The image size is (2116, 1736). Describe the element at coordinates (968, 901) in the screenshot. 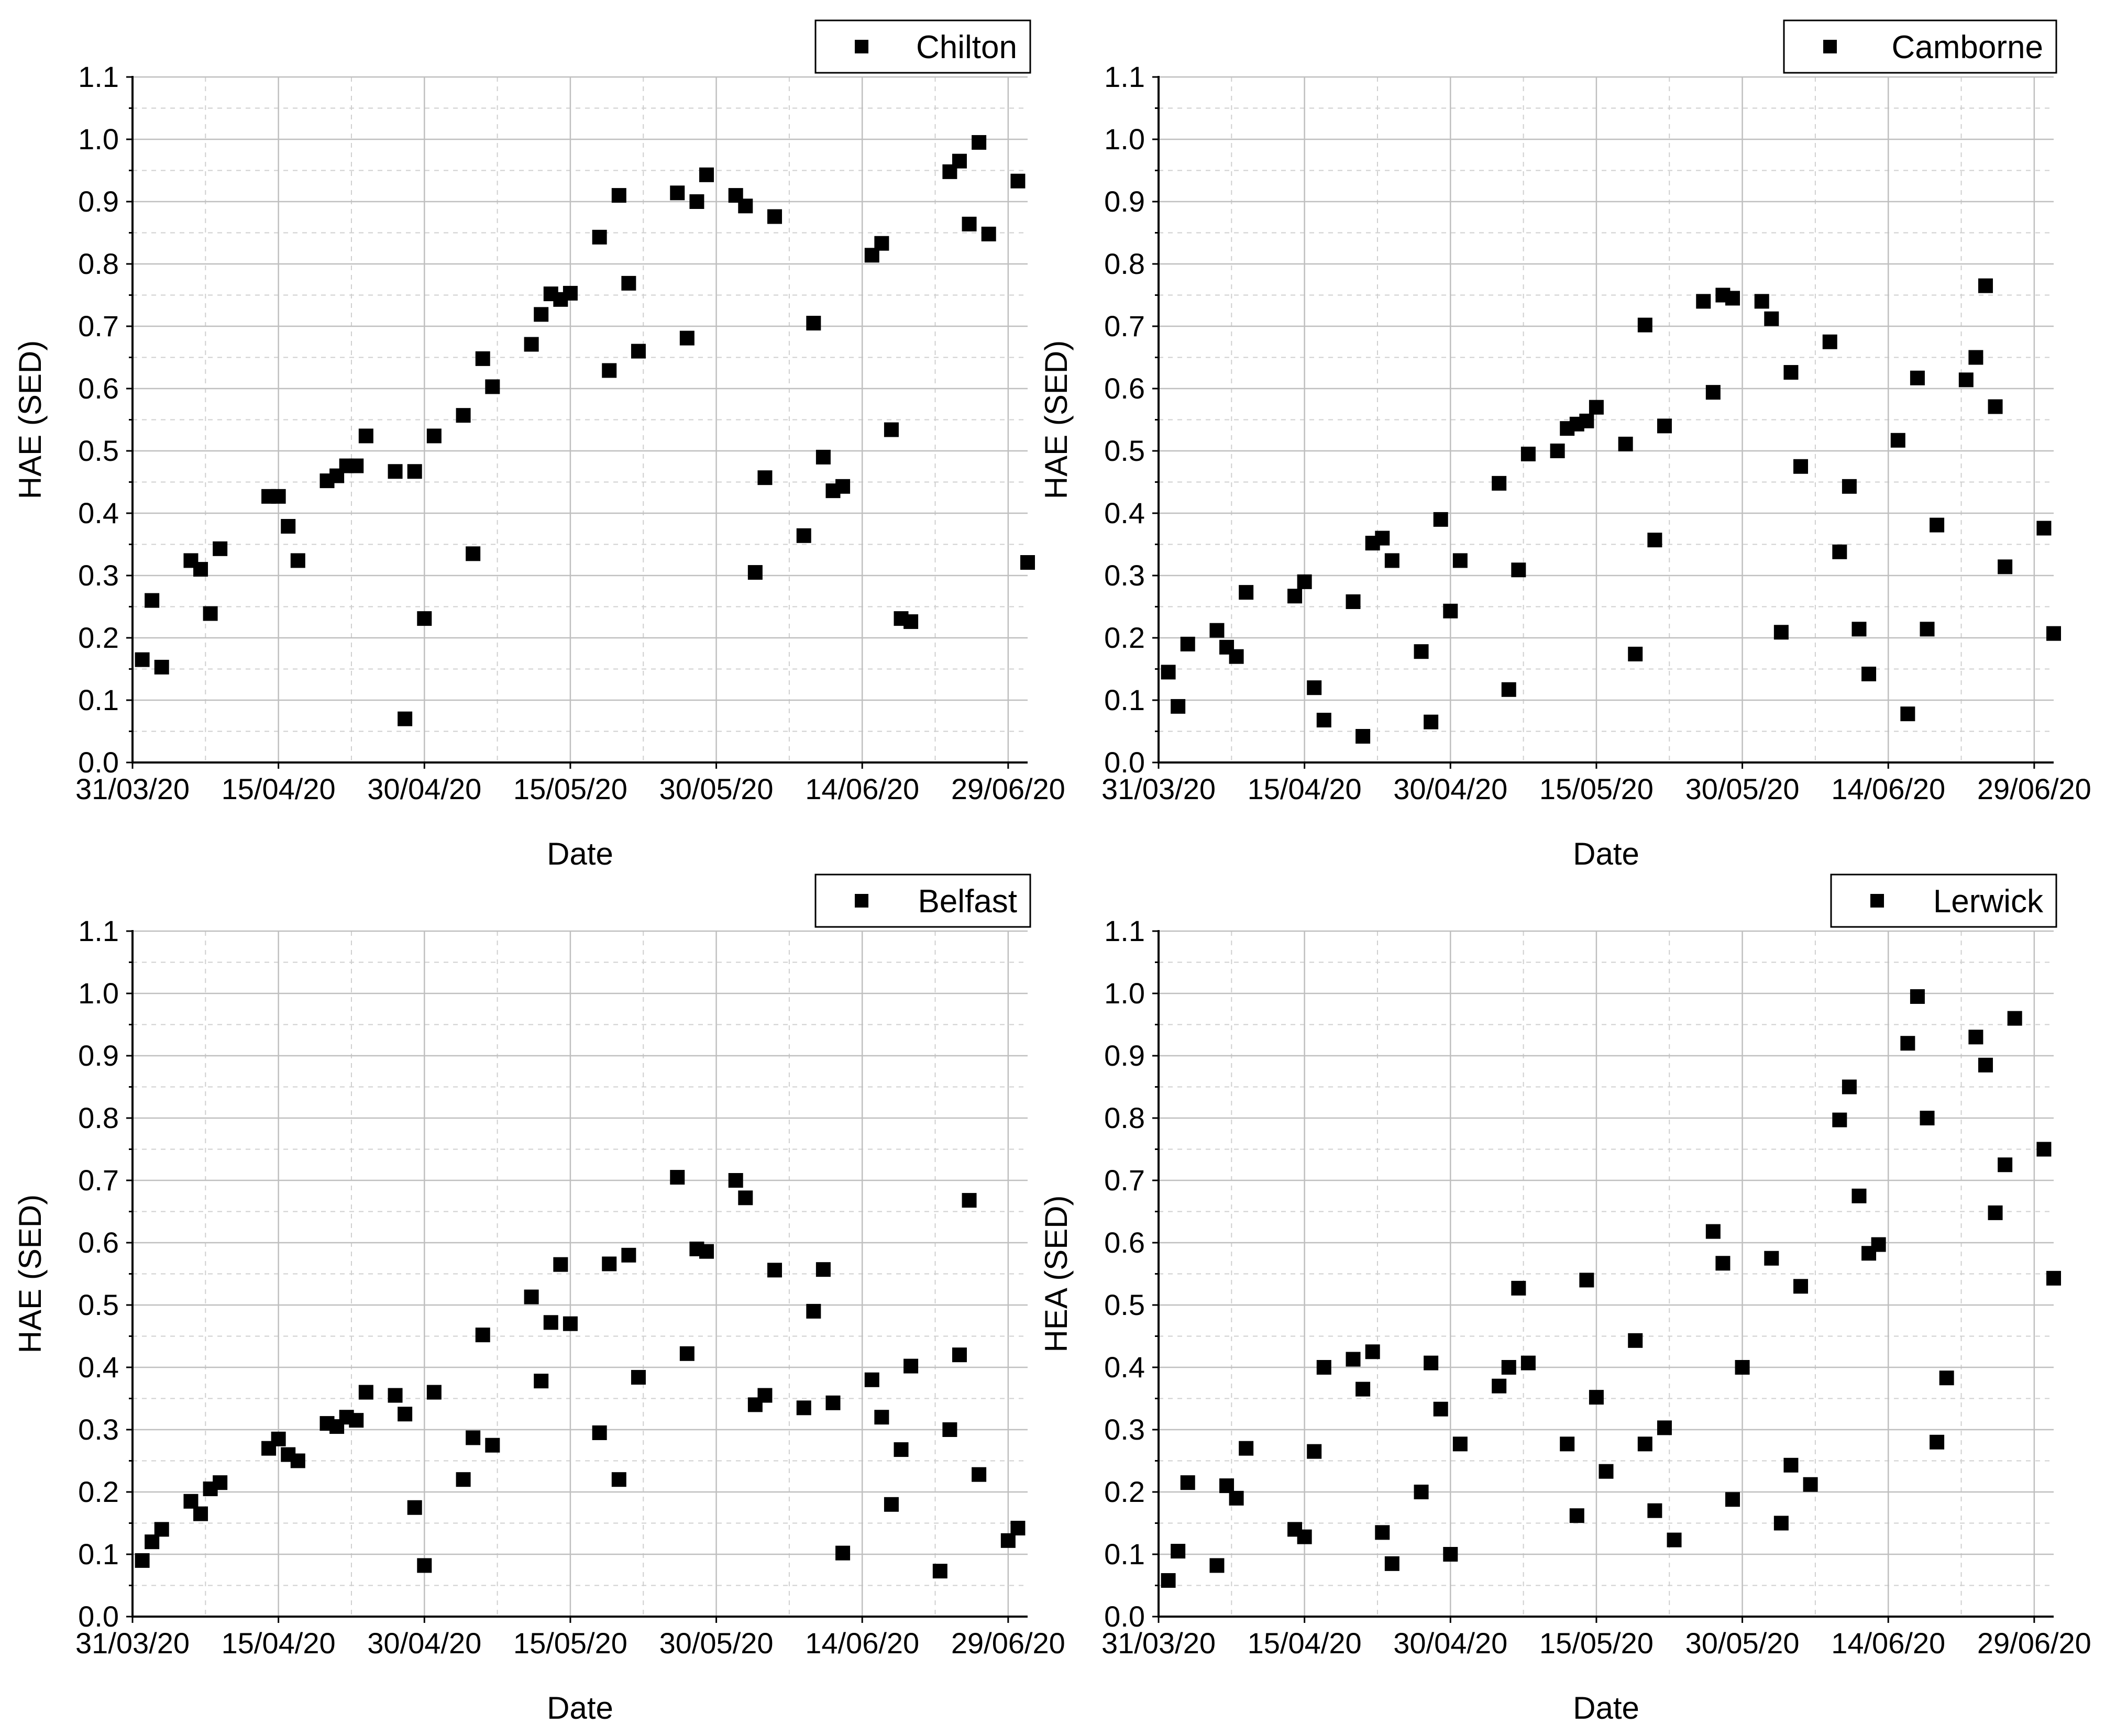

I see `legend-label: Belfast` at that location.